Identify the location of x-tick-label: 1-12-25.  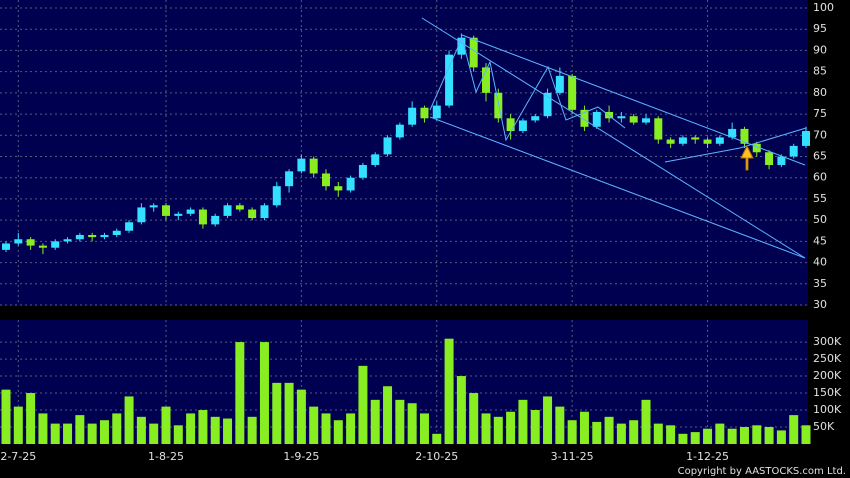
(707, 456).